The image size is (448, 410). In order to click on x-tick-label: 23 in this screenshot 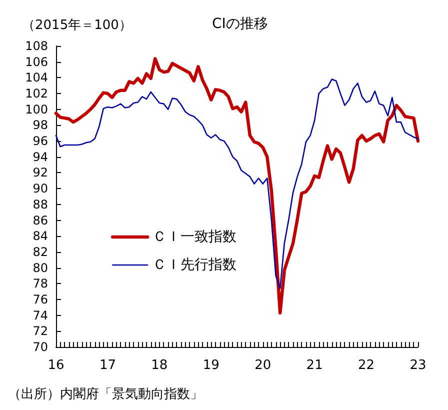, I will do `click(418, 365)`.